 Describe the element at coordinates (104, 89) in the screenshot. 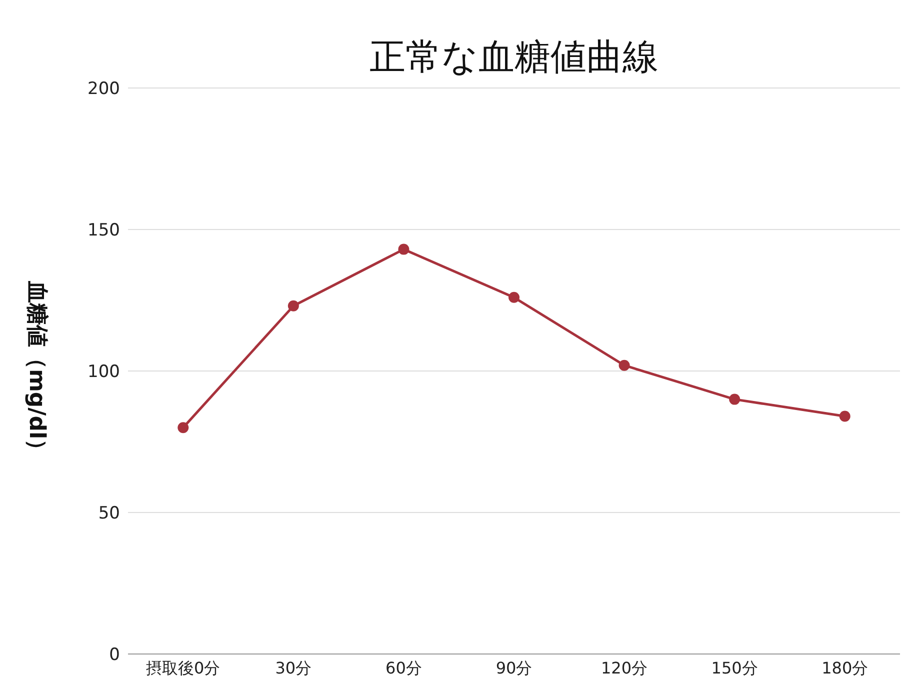

I see `y-tick-label: 200` at that location.